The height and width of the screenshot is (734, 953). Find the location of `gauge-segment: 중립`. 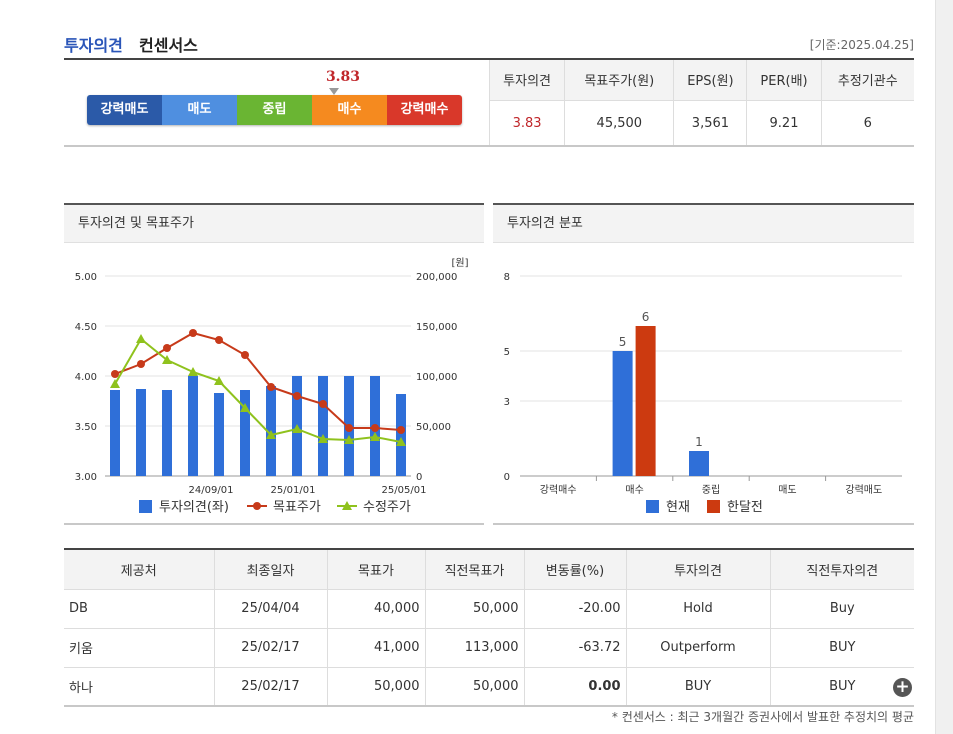

gauge-segment: 중립 is located at coordinates (274, 110).